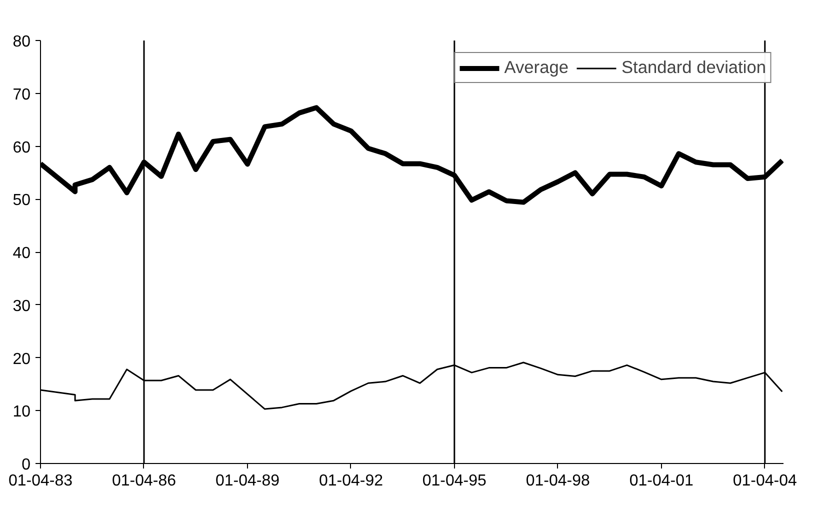 Image resolution: width=833 pixels, height=523 pixels. I want to click on y-tick-label: 80, so click(21, 42).